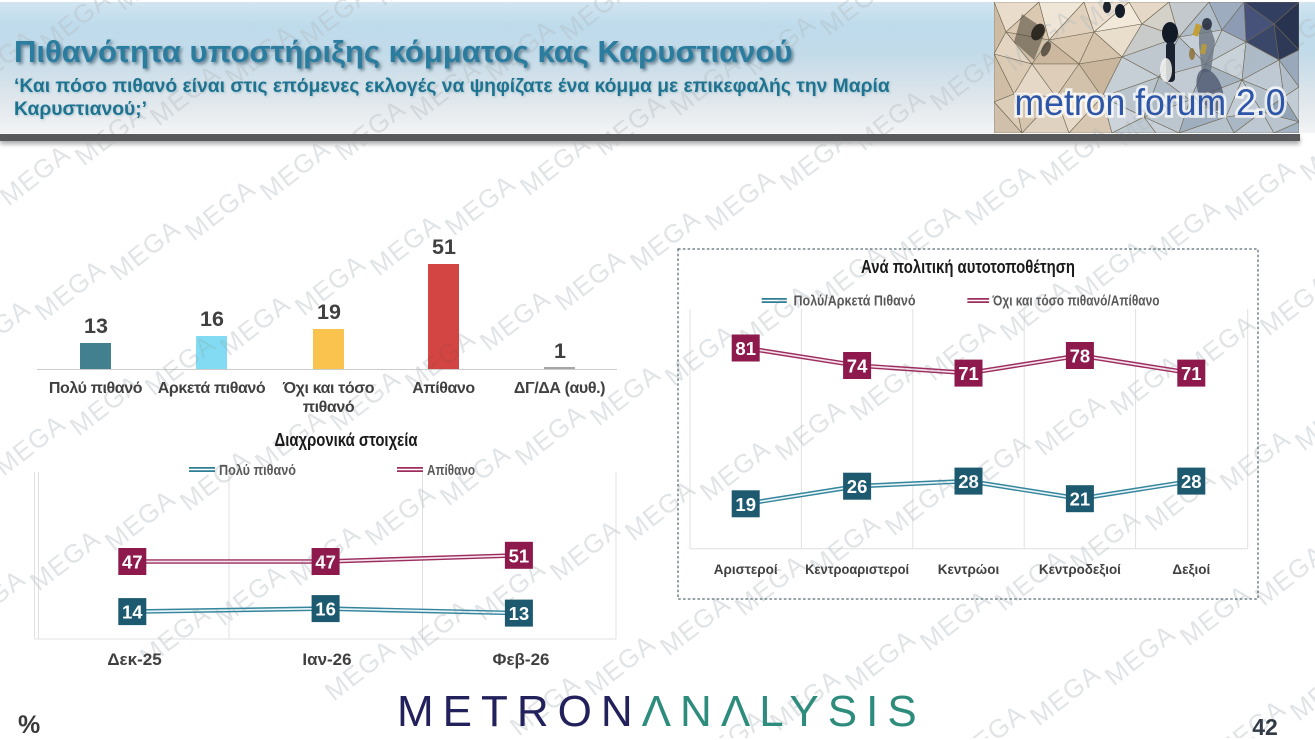  Describe the element at coordinates (746, 569) in the screenshot. I see `svg-text: Αριστεροί` at that location.